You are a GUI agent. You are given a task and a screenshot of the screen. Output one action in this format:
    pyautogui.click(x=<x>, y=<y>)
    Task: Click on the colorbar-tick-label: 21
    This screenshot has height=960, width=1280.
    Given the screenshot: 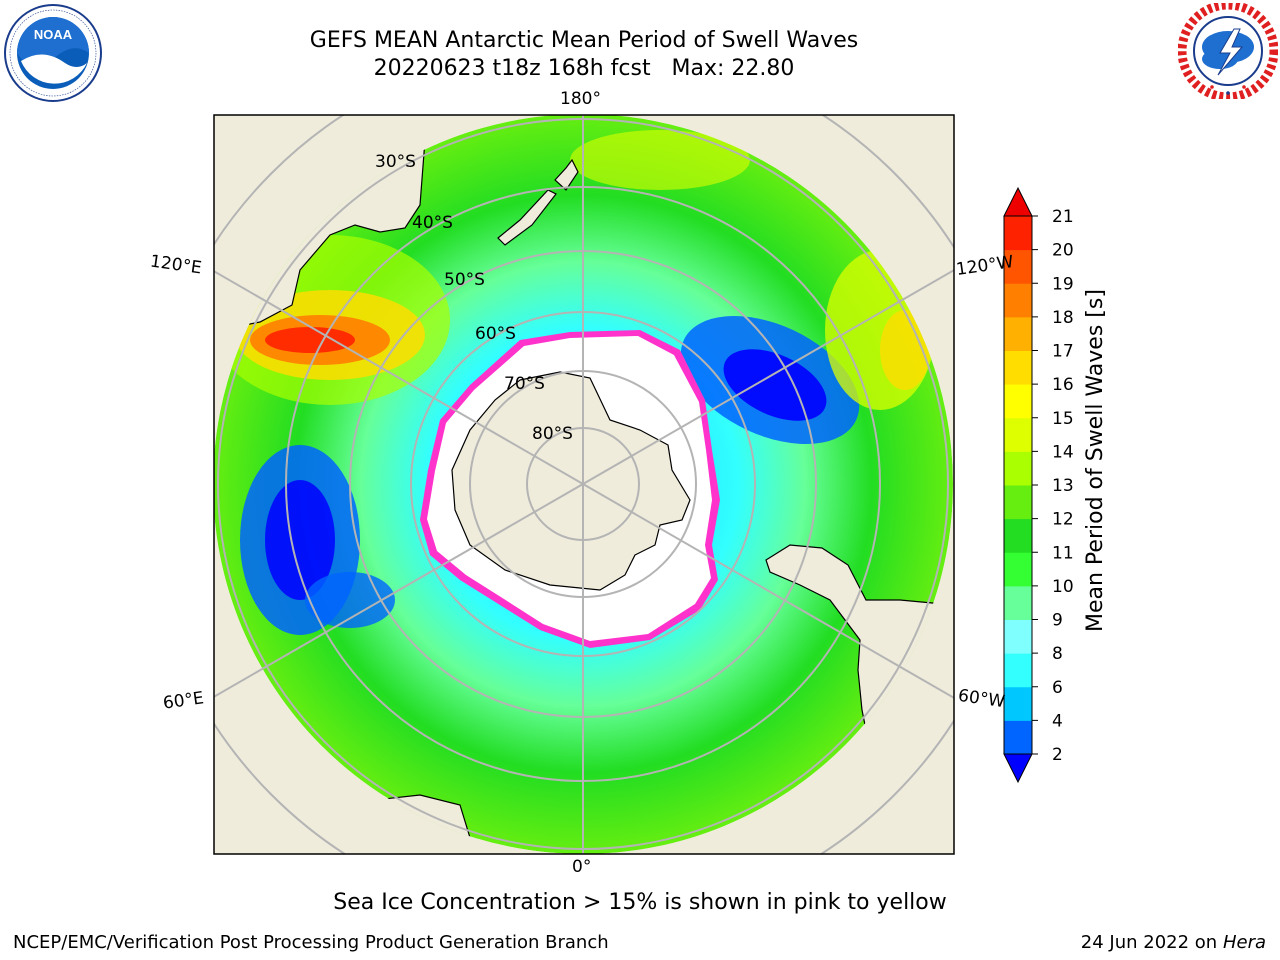 What is the action you would take?
    pyautogui.click(x=1063, y=217)
    